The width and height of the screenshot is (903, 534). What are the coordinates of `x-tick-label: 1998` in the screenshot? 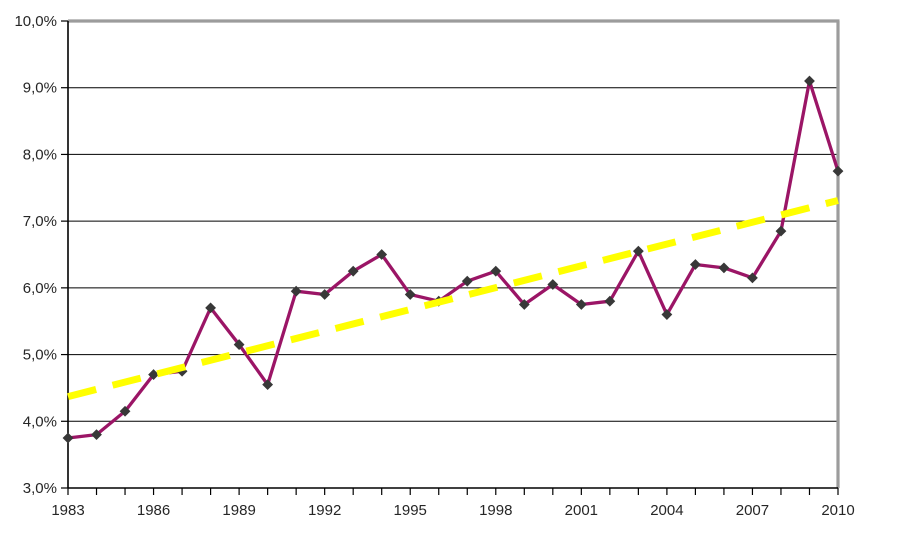 It's located at (495, 510).